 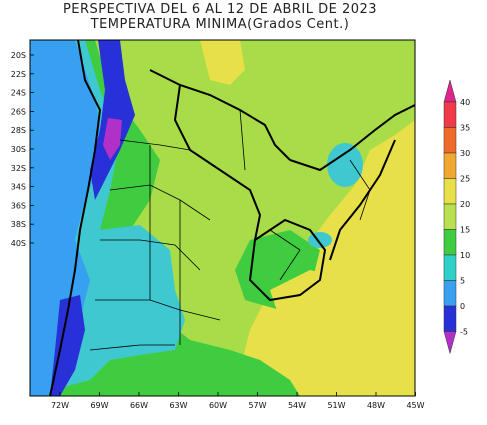 I want to click on lat-label: 38S, so click(x=18, y=224).